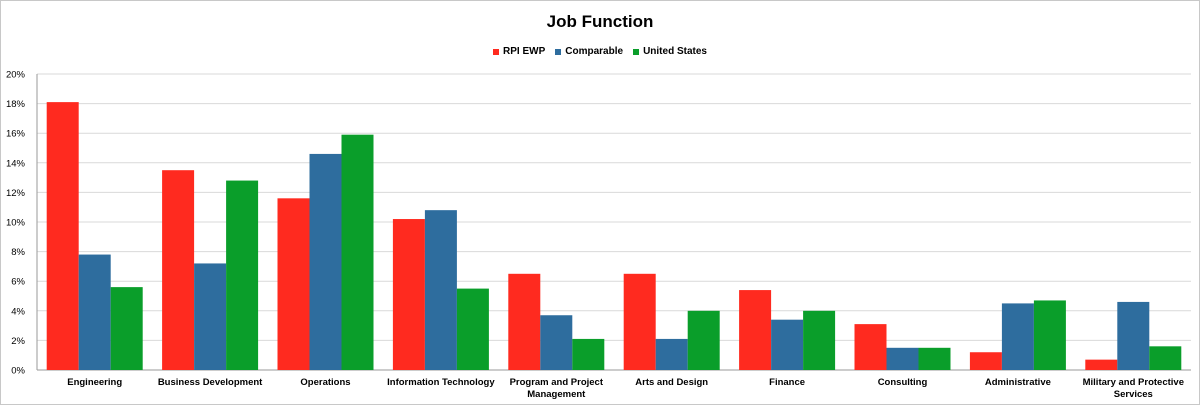 The image size is (1200, 405). I want to click on y-tick-label: 2%, so click(18, 341).